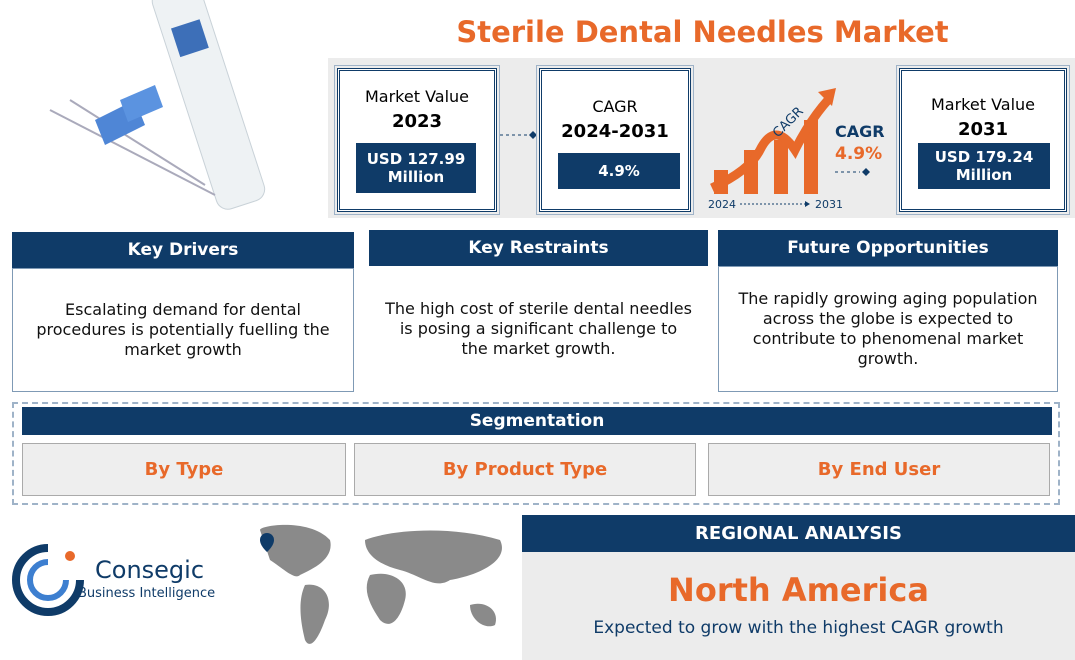 This screenshot has width=1075, height=660. I want to click on needle-image, so click(157, 105).